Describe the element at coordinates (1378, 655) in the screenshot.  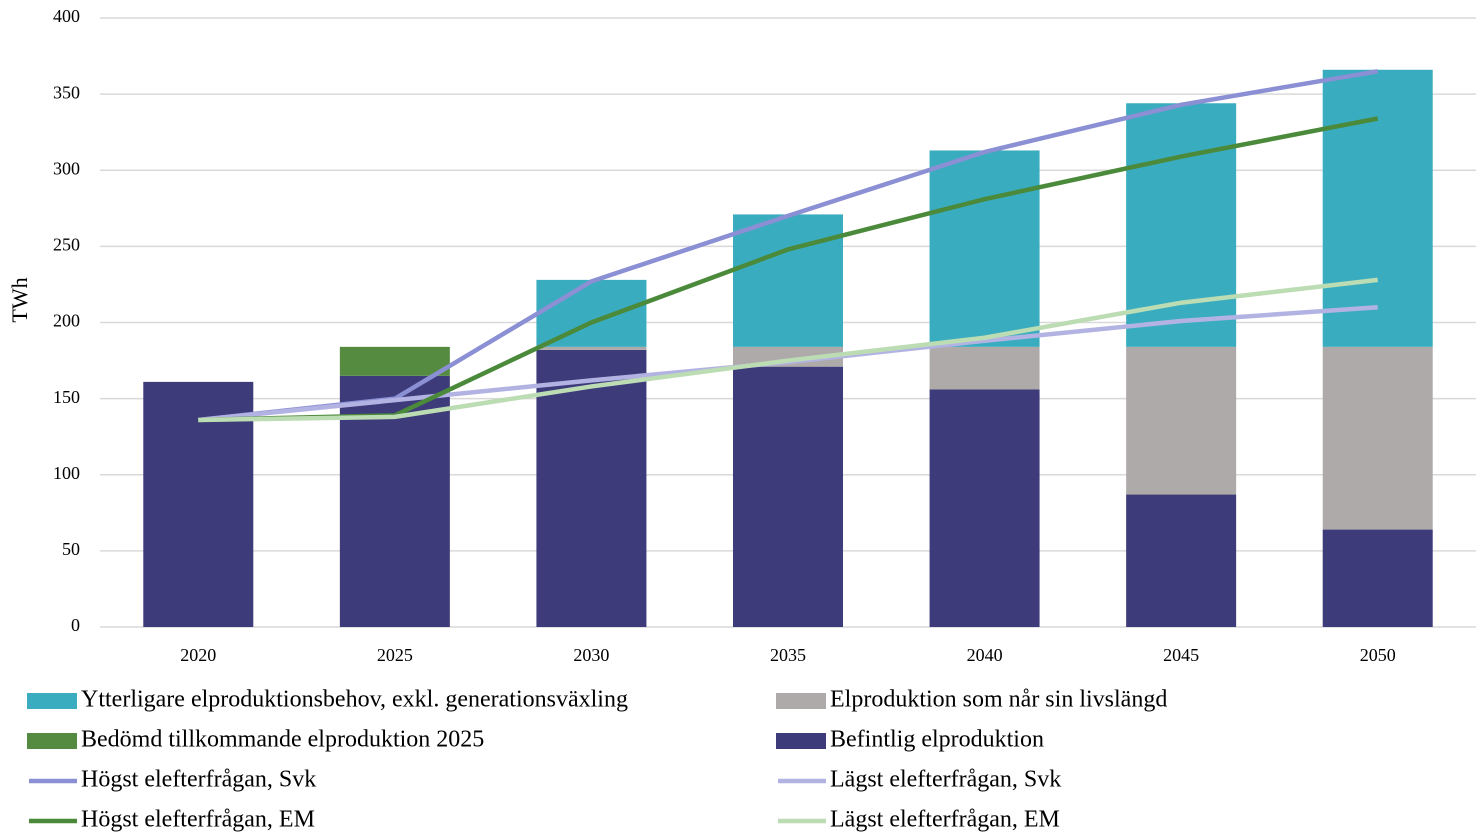
I see `x-tick-label: 2050` at that location.